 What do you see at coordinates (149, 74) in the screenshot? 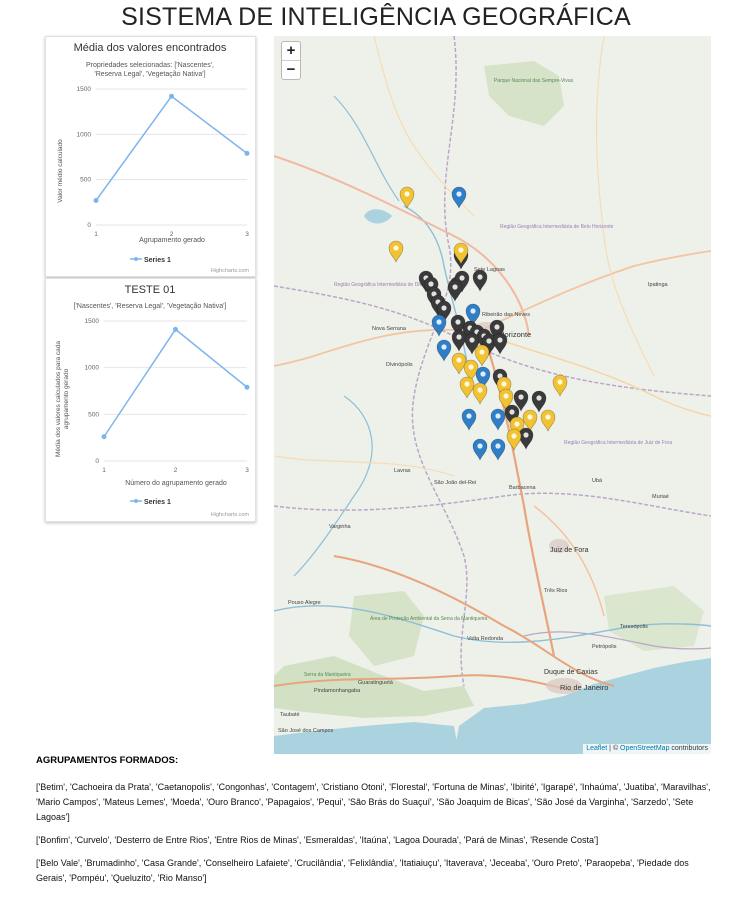
I see `chart-subtitle-line2: 'Reserva Legal', 'Vegetação Nativa']` at bounding box center [149, 74].